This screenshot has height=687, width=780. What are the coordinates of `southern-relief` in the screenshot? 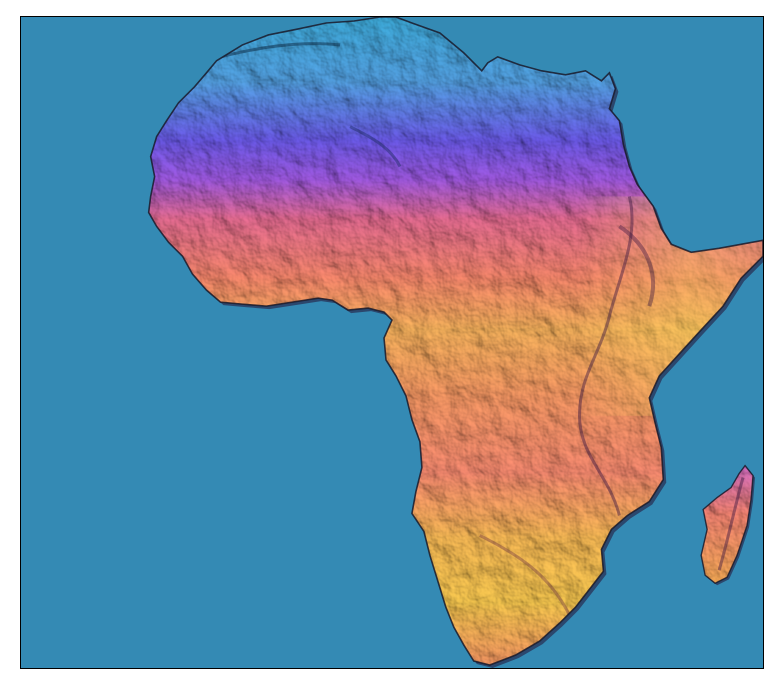 It's located at (525, 575).